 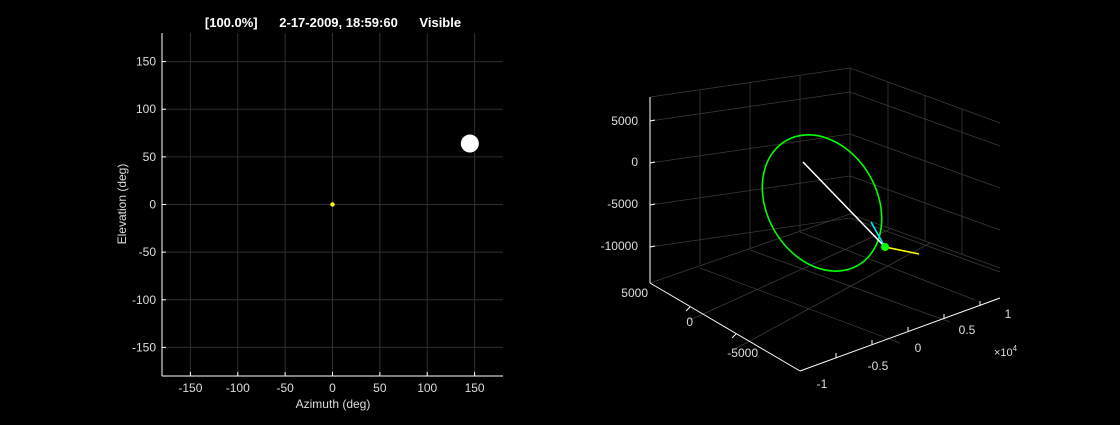 I want to click on satellite-marker, so click(x=885, y=247).